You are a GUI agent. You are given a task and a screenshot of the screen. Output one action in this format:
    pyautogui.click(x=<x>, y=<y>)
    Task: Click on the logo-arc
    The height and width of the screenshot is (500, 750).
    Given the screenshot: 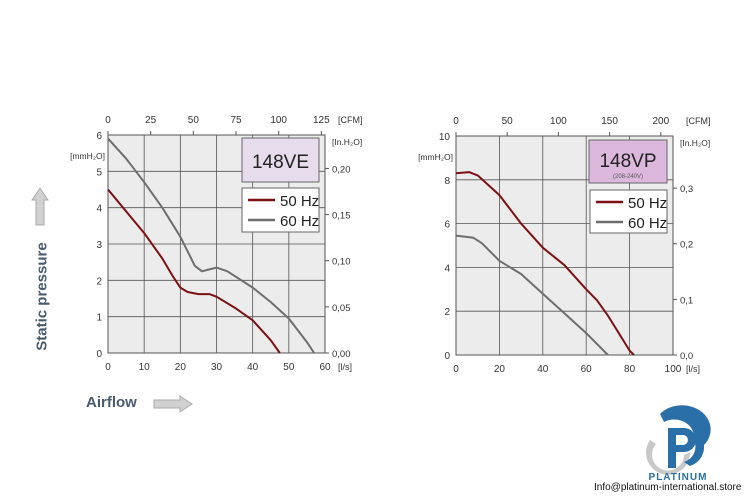 What is the action you would take?
    pyautogui.click(x=685, y=435)
    